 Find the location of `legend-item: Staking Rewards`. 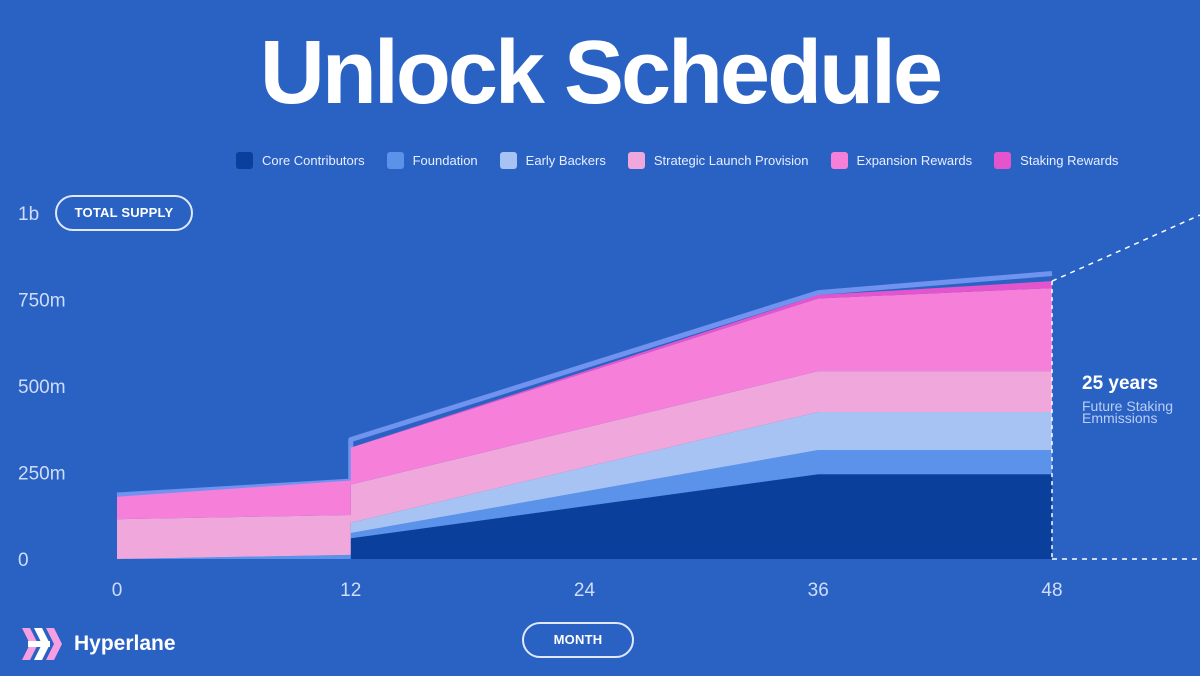

legend-item: Staking Rewards is located at coordinates (1056, 160).